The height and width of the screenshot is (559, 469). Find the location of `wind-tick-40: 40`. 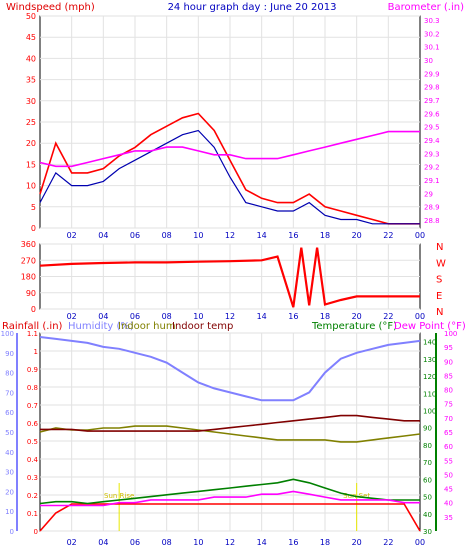

wind-tick-40: 40 is located at coordinates (31, 58).